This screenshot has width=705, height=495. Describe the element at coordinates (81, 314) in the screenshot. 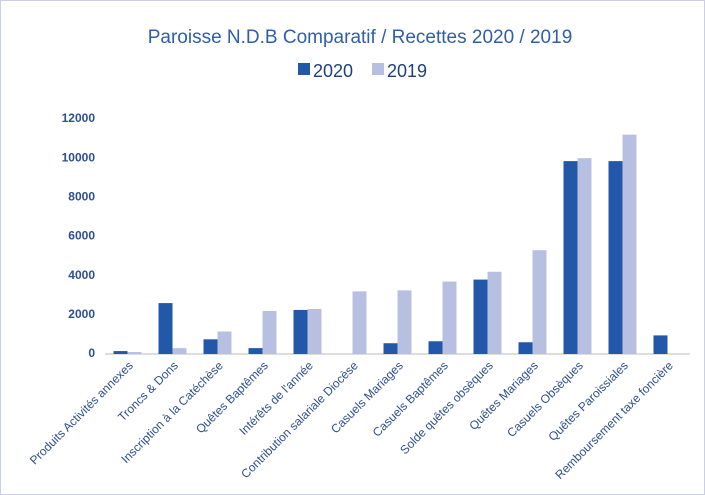

I see `y-tick-label: 2000` at that location.